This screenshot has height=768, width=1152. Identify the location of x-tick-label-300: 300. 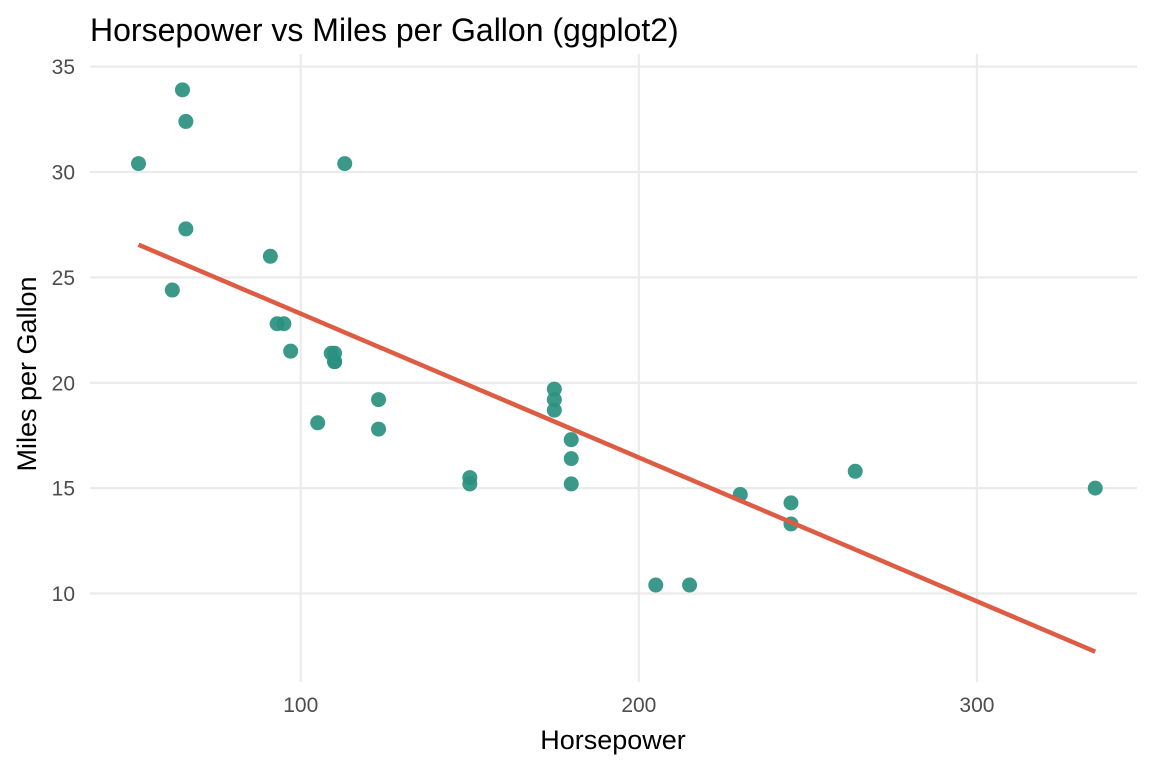
(976, 705).